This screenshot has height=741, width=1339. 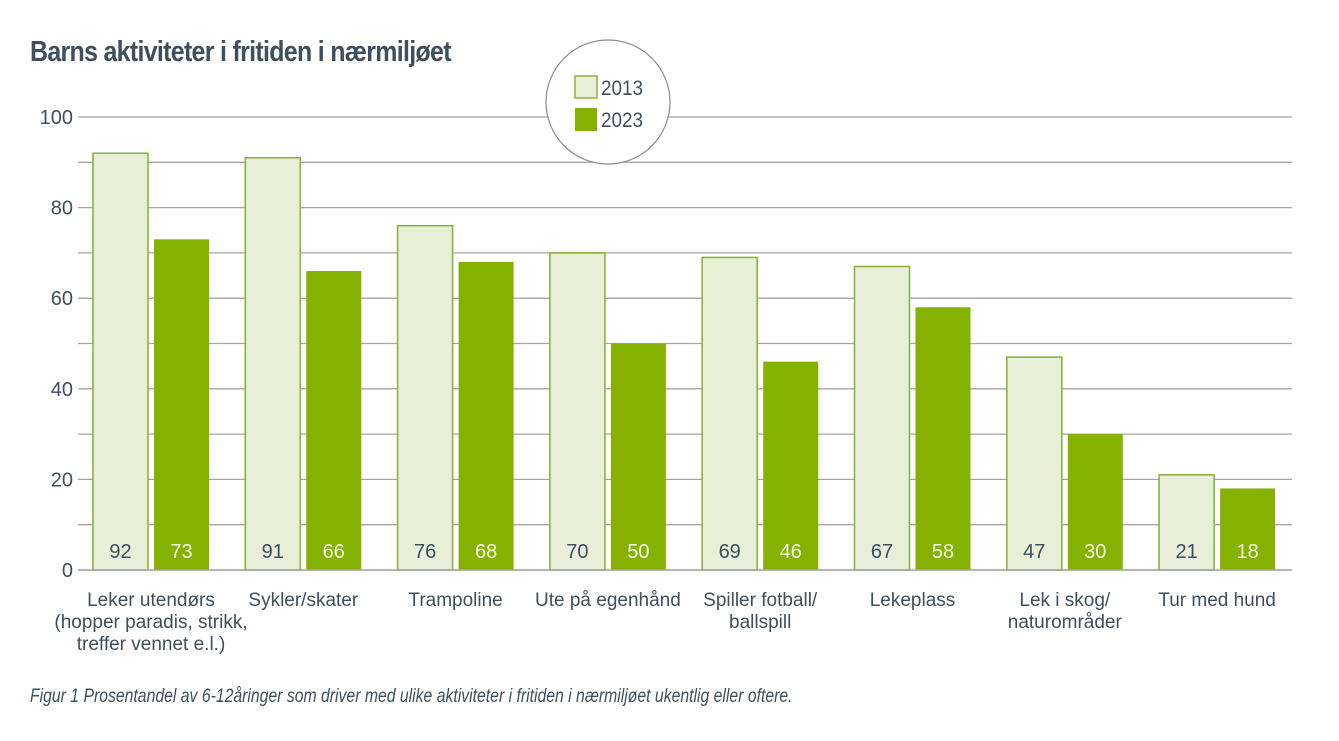 What do you see at coordinates (730, 552) in the screenshot?
I see `data-label-2013: 69` at bounding box center [730, 552].